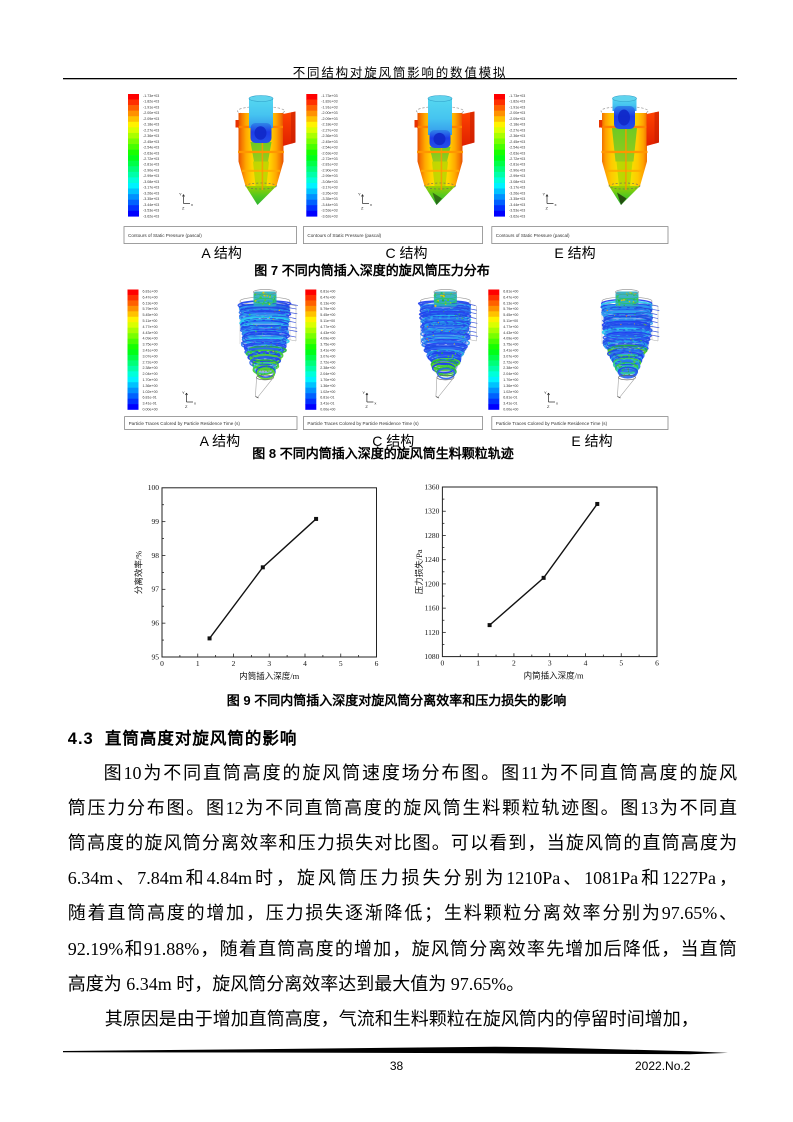 This screenshot has width=793, height=1122. Describe the element at coordinates (517, 107) in the screenshot. I see `svg-text: -1.91e+03` at that location.